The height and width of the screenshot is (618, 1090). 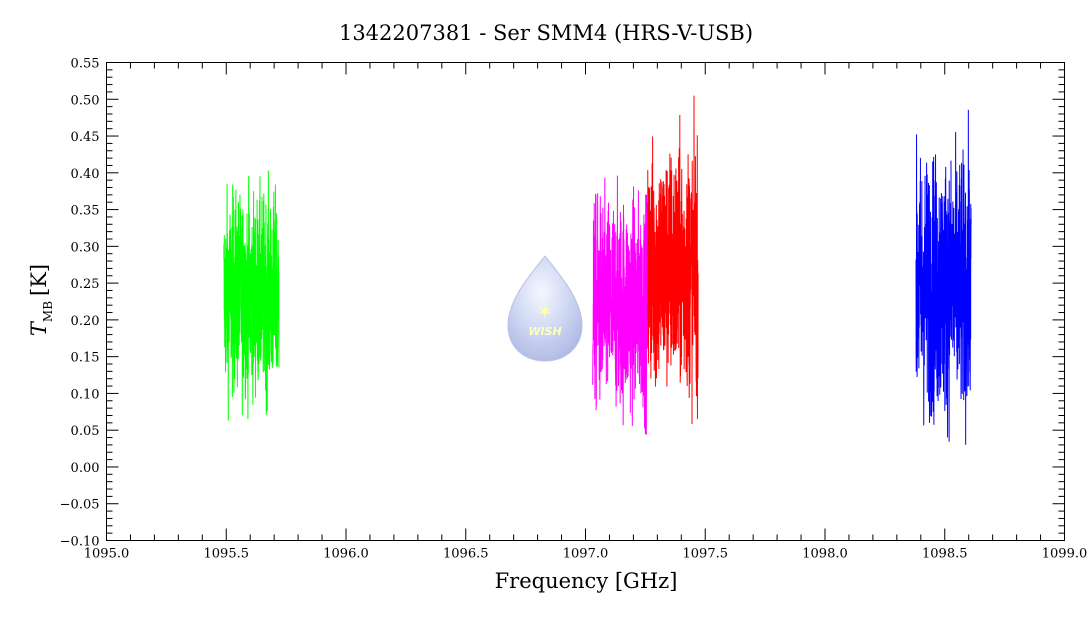 What do you see at coordinates (251, 295) in the screenshot?
I see `series-green-band` at bounding box center [251, 295].